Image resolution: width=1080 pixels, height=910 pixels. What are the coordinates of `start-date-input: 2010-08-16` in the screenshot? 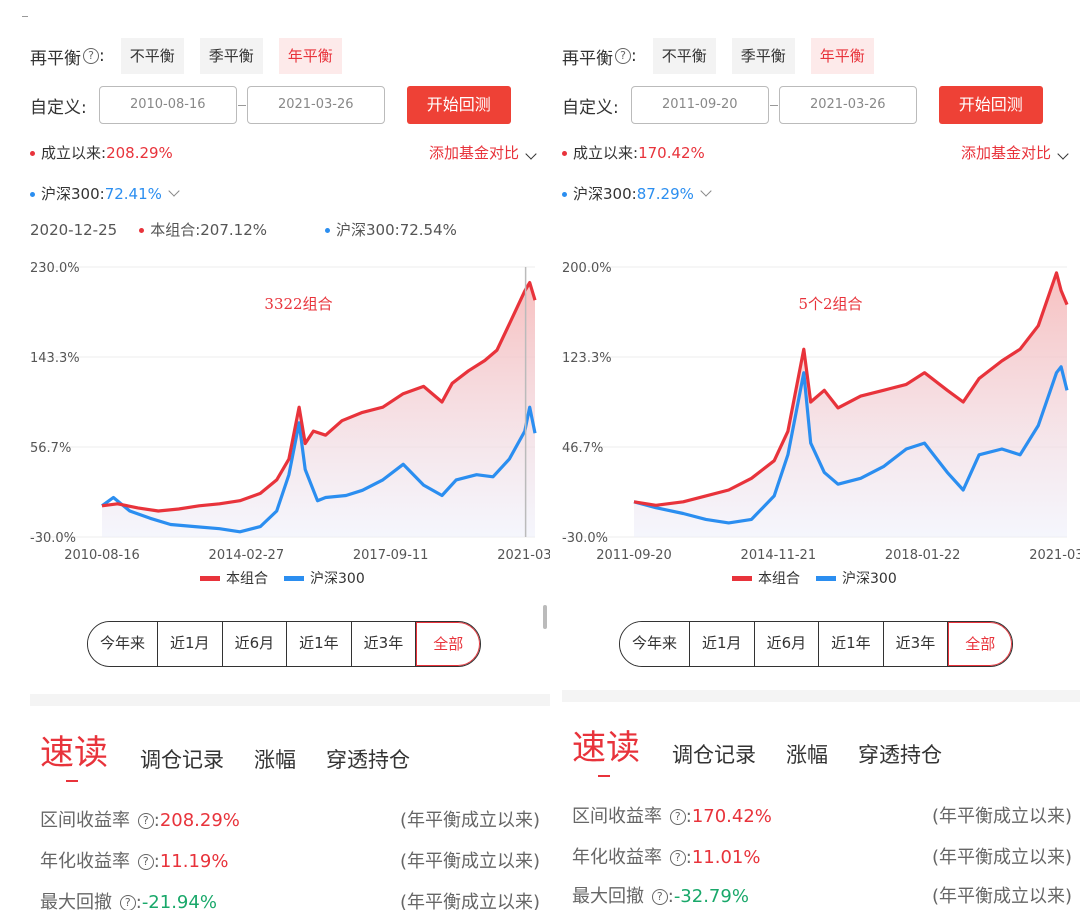 It's located at (167, 105).